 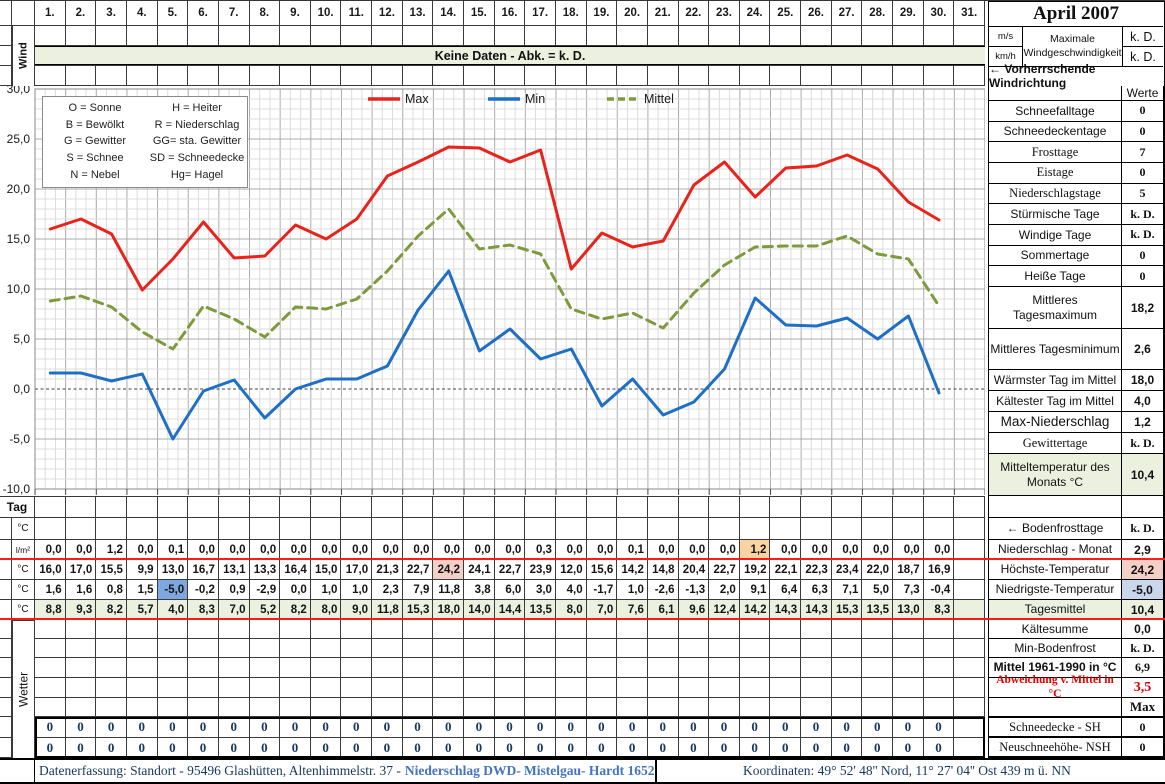 What do you see at coordinates (326, 609) in the screenshot?
I see `day-cell: 8,0` at bounding box center [326, 609].